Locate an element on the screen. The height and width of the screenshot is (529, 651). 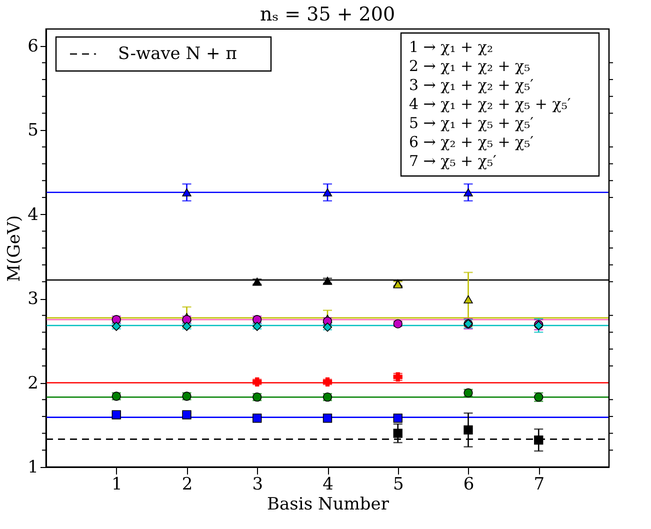
annotation: 5 → χ₁ + χ₅ + χ₅′ is located at coordinates (471, 123).